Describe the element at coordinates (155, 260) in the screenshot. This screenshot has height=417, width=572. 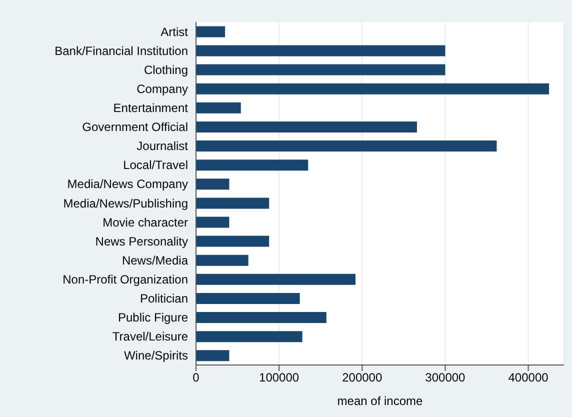
I see `y-tick-label: News/Media` at that location.